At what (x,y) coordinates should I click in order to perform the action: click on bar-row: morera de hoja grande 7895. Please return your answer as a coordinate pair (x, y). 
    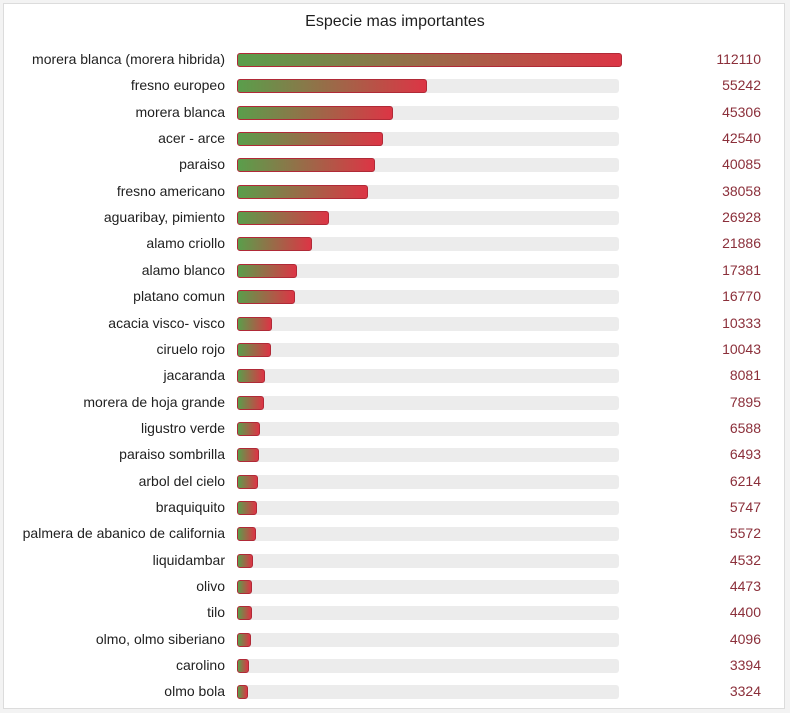
    Looking at the image, I should click on (395, 403).